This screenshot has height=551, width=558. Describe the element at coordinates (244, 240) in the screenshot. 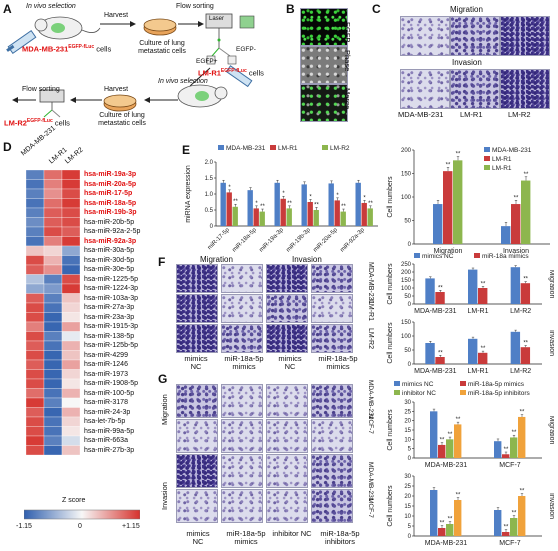

I see `category-label: miR-18a-5p` at that location.